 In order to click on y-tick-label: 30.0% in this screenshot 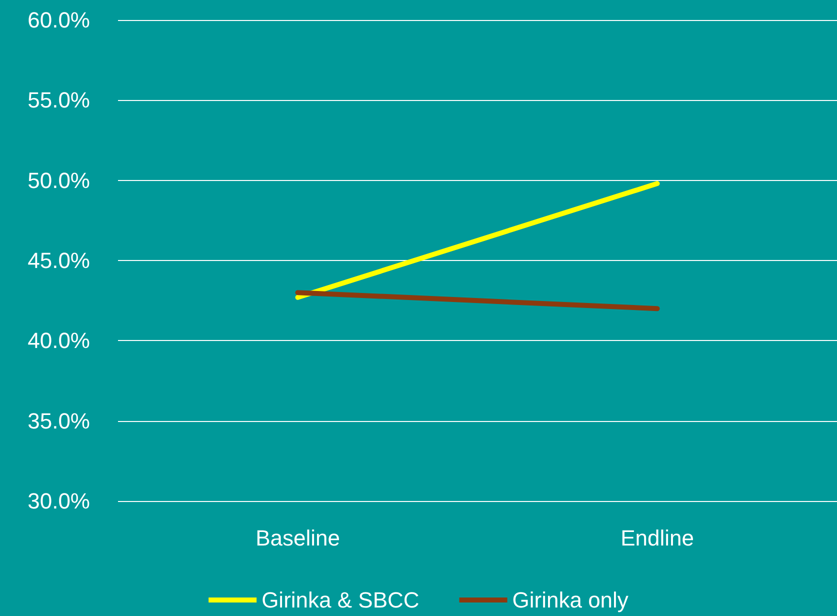, I will do `click(59, 501)`.